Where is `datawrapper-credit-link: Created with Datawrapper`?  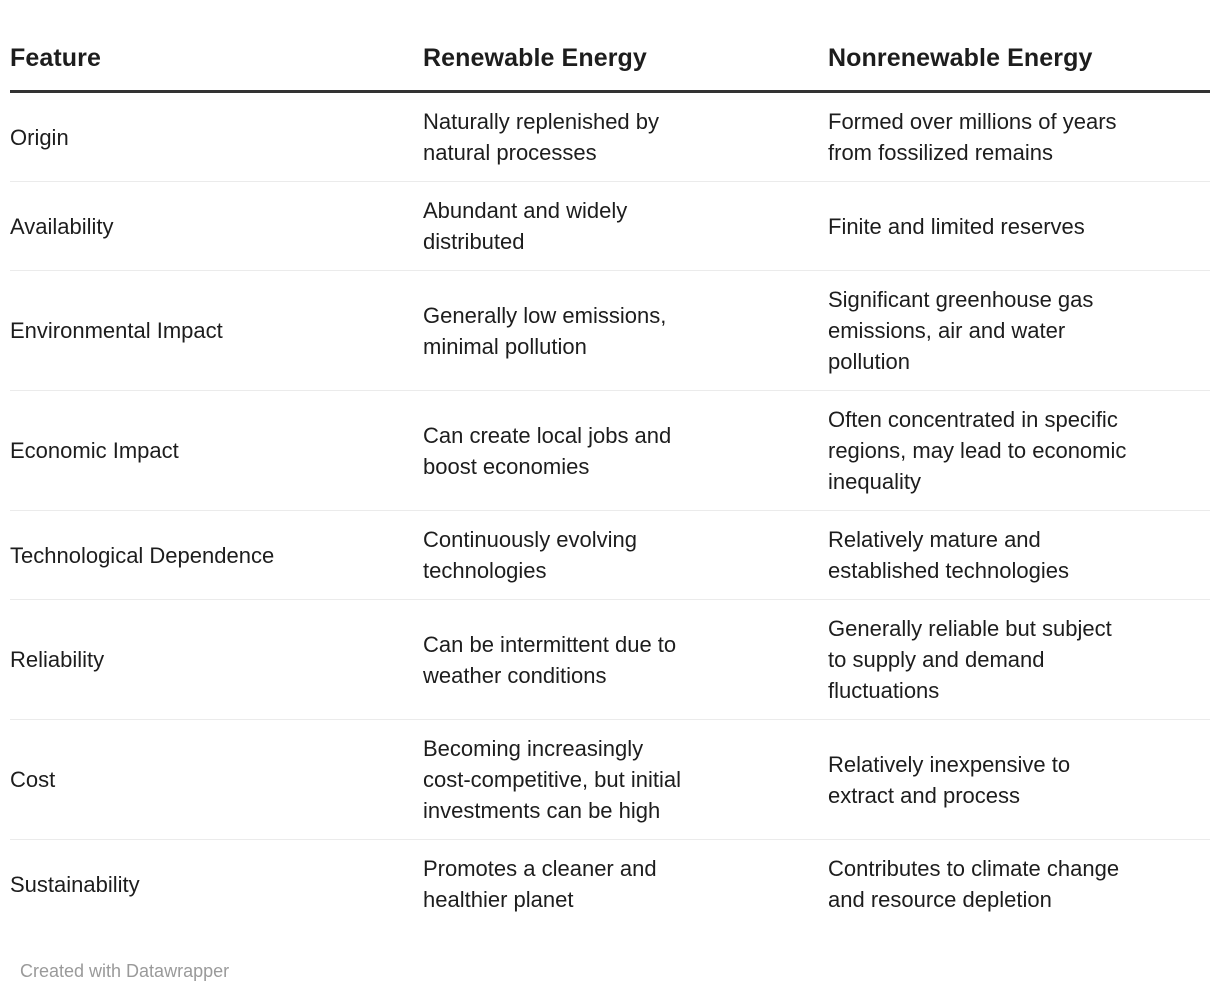 datawrapper-credit-link: Created with Datawrapper is located at coordinates (125, 971).